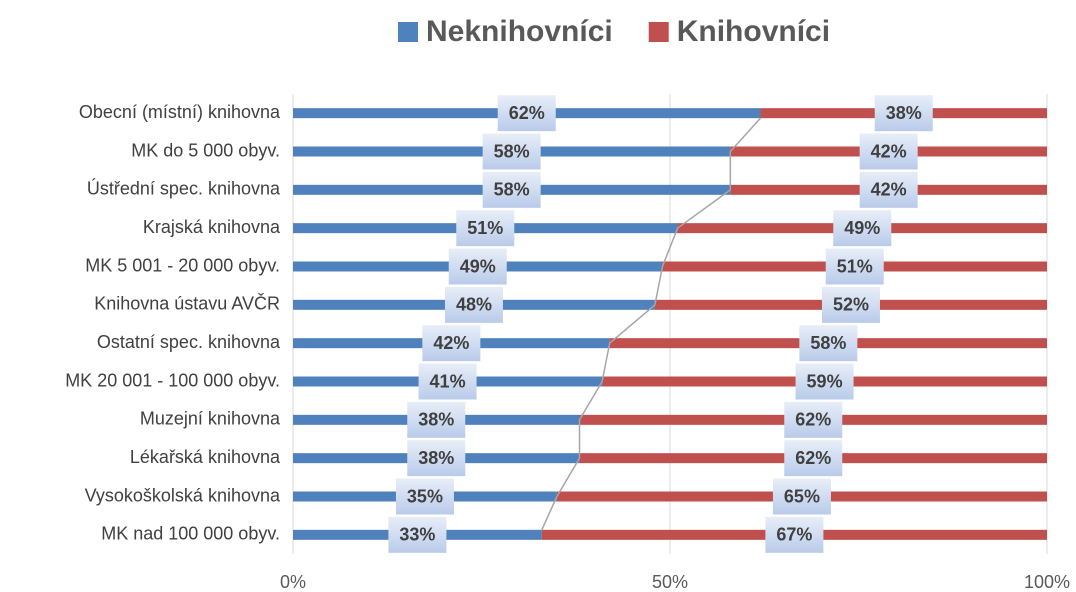 The width and height of the screenshot is (1076, 592). Describe the element at coordinates (519, 31) in the screenshot. I see `legend-label: Neknihovníci` at that location.